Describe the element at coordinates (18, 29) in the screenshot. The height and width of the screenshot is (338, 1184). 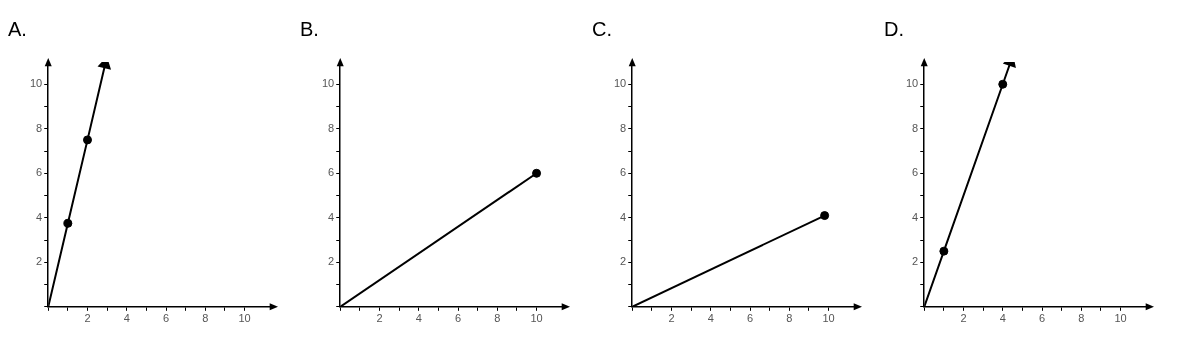
I see `chart-title: A.` at that location.